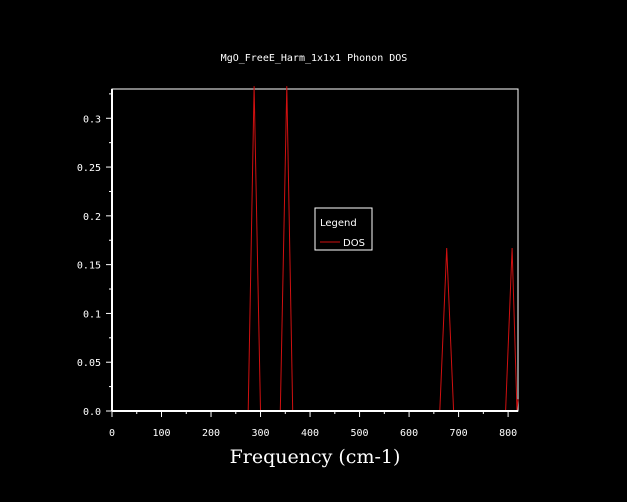  Describe the element at coordinates (354, 243) in the screenshot. I see `legend-item-dos: DOS` at that location.